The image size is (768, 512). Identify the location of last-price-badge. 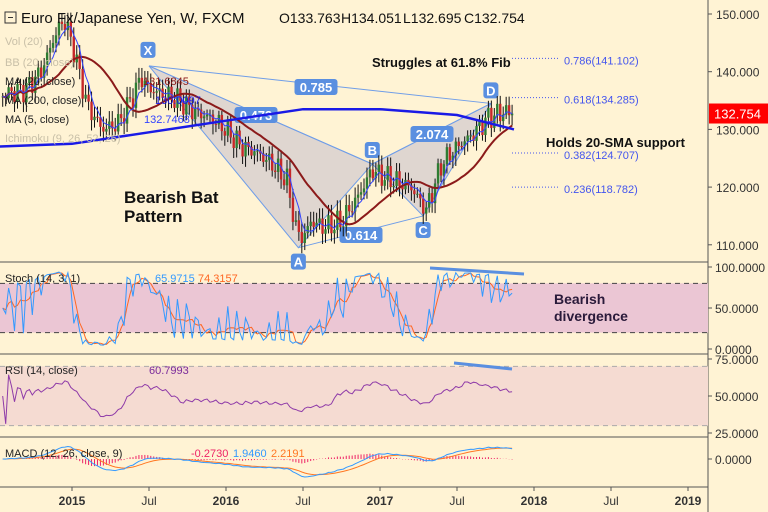
(738, 113).